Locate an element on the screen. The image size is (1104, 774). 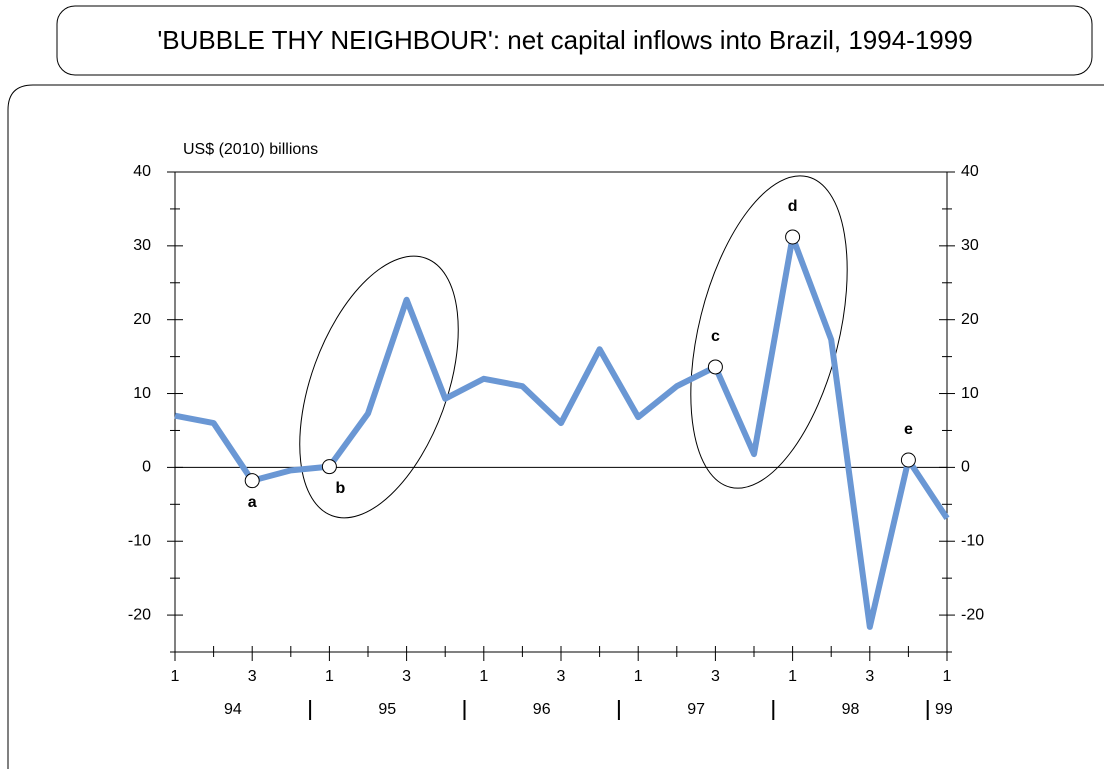
year-label: 95 is located at coordinates (387, 709).